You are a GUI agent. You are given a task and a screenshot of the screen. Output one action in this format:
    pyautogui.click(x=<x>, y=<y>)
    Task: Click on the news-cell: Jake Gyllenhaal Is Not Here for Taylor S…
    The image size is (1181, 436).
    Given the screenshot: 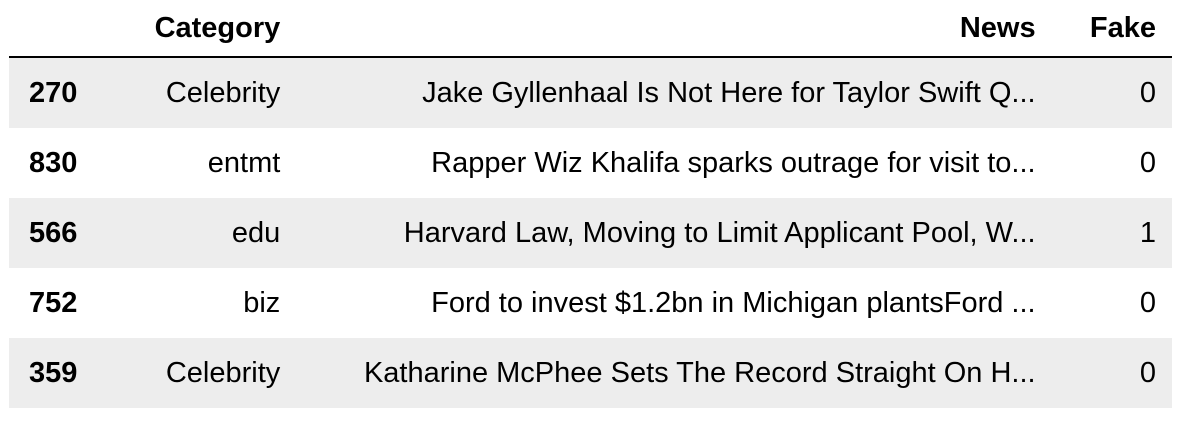 What is the action you would take?
    pyautogui.click(x=658, y=92)
    